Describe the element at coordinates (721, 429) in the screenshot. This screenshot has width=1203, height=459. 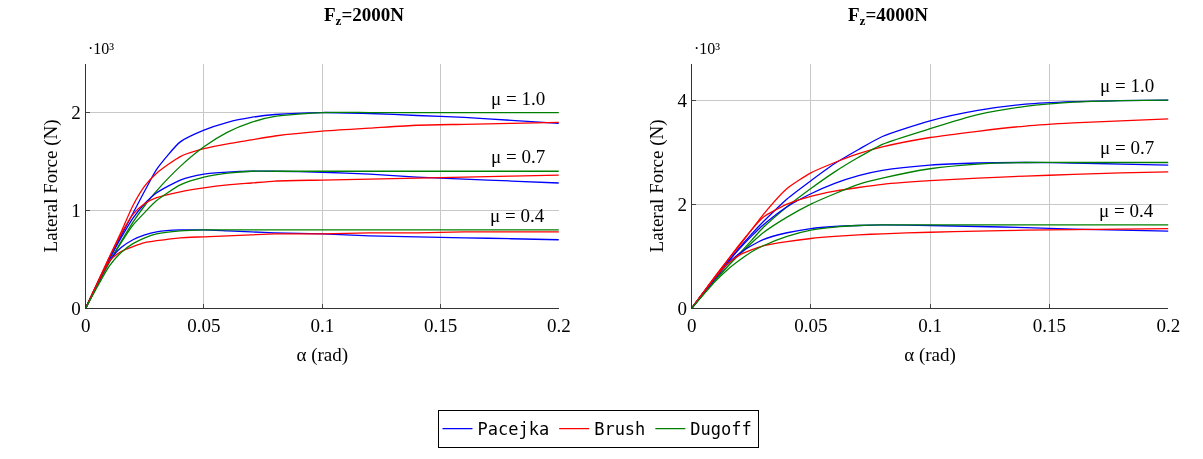
I see `legend-label: Dugoff` at that location.